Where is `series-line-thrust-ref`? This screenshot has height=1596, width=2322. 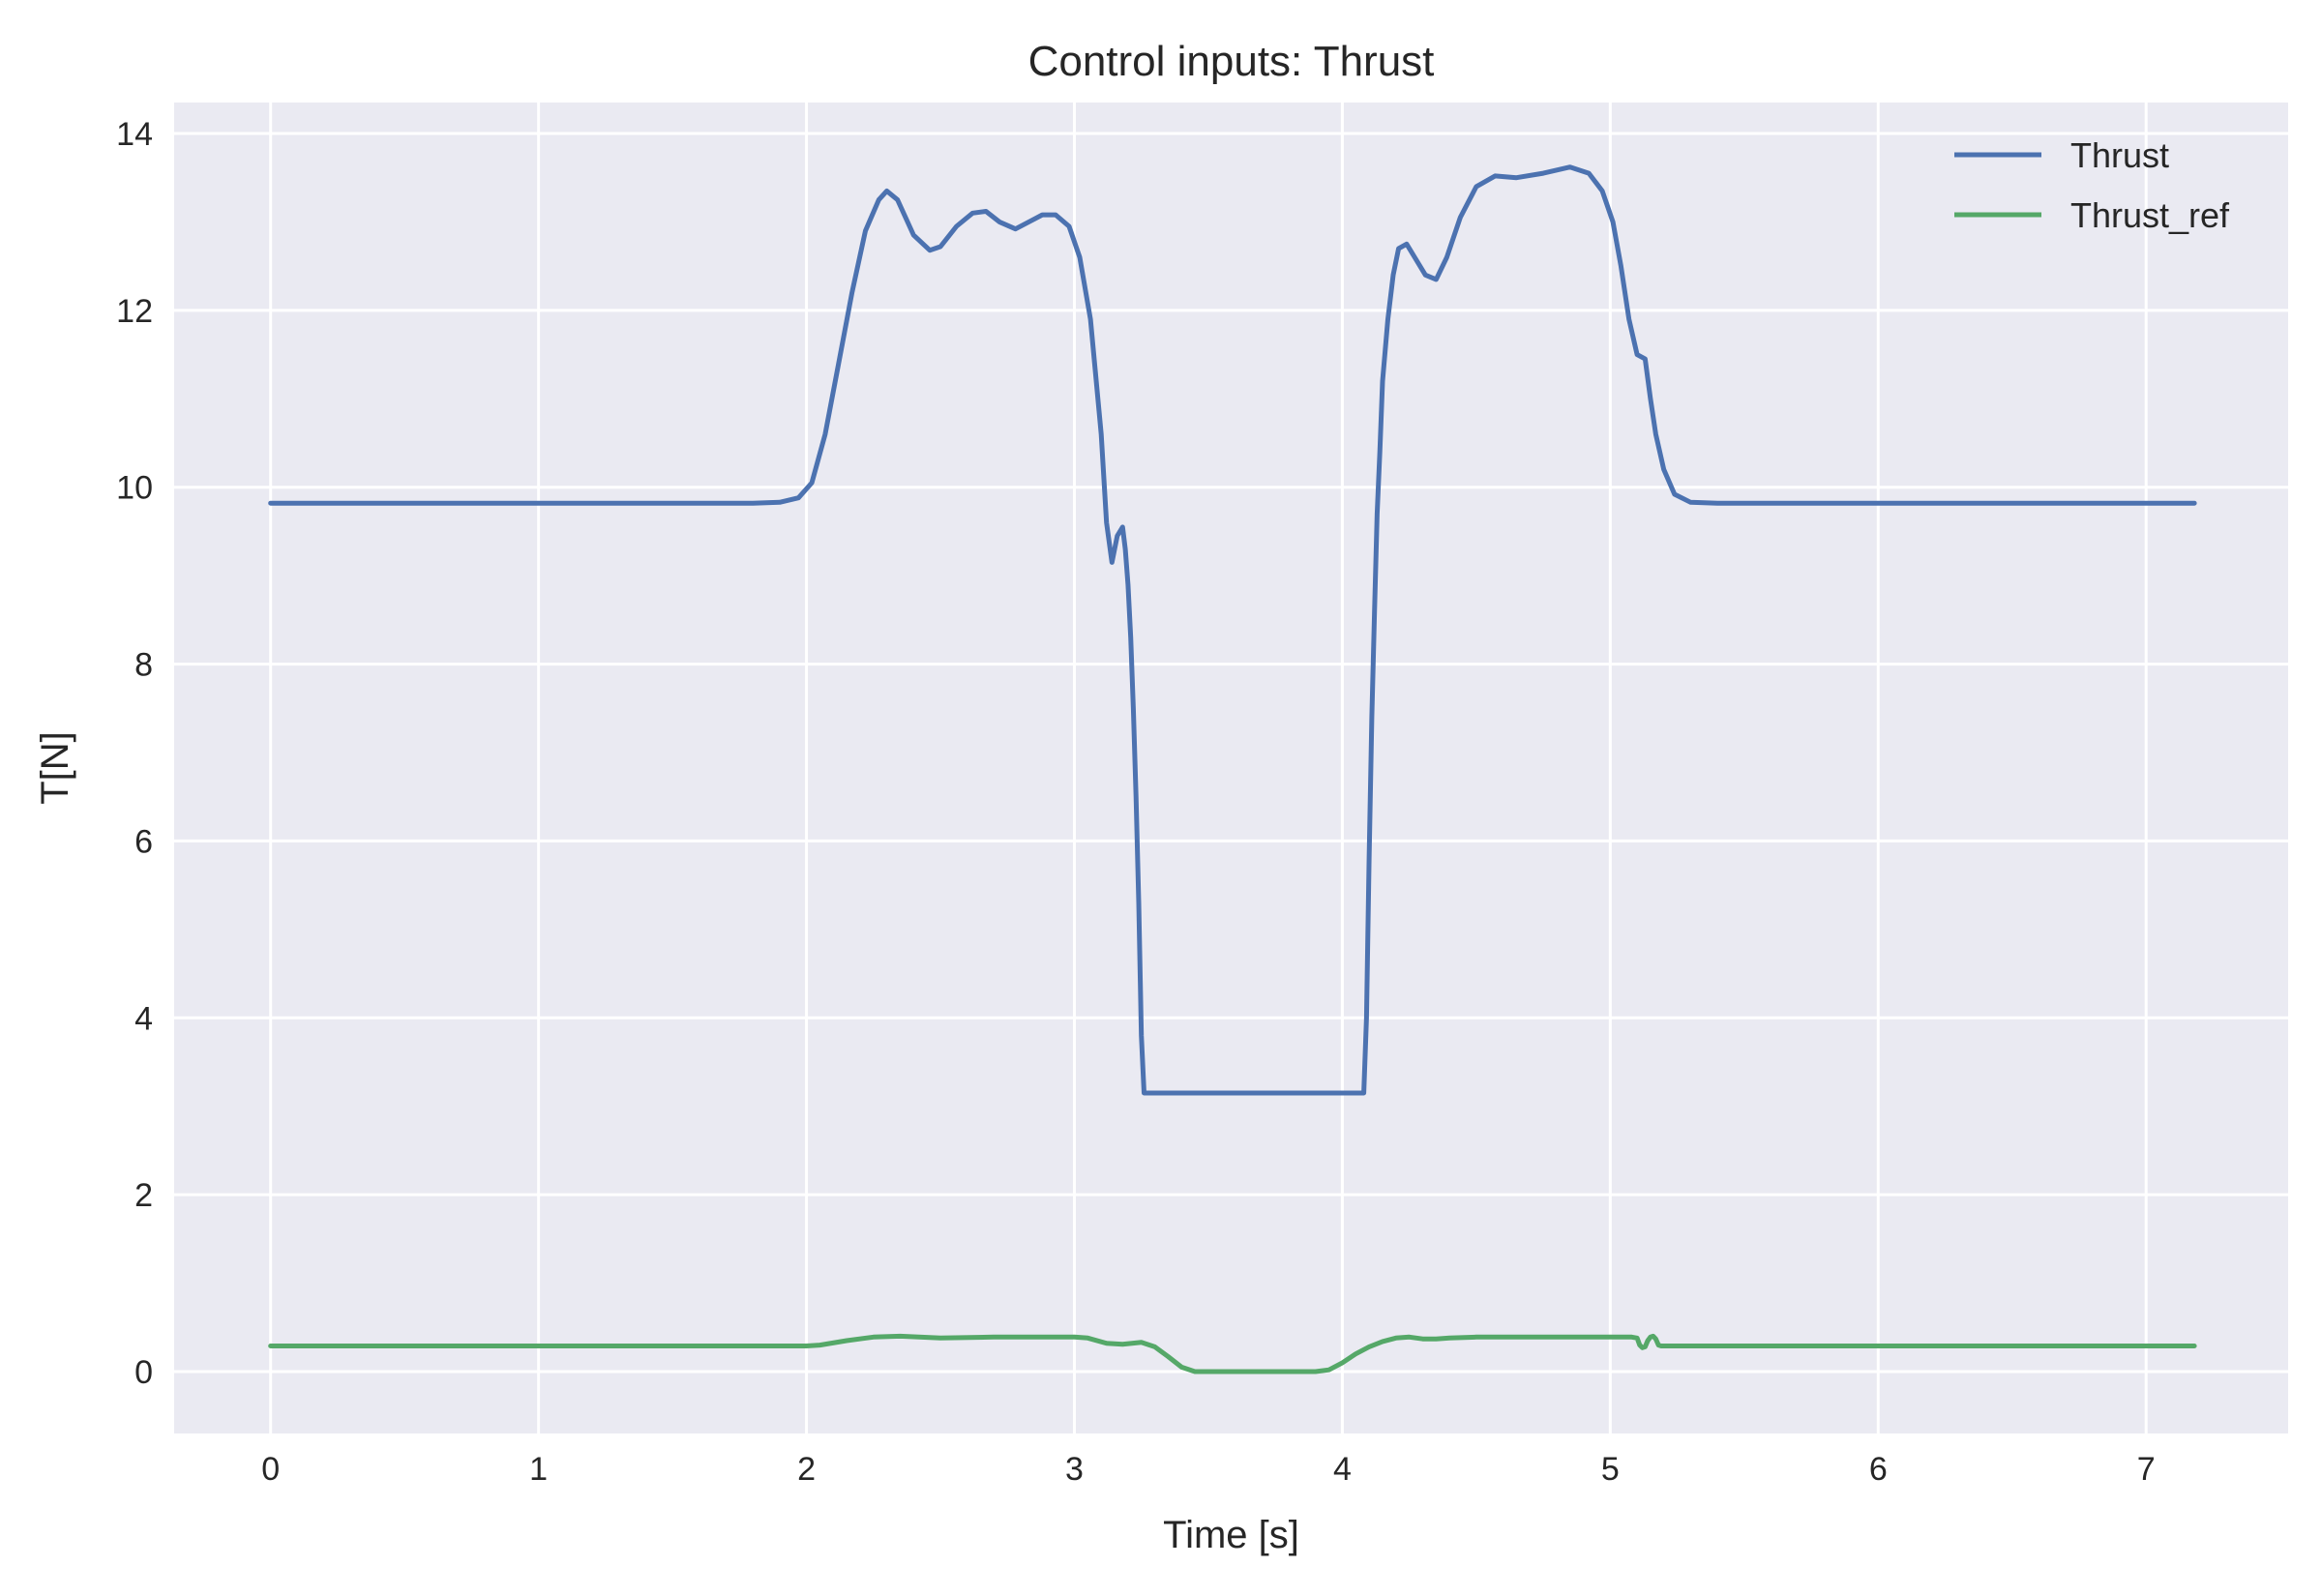
series-line-thrust-ref is located at coordinates (1232, 1353).